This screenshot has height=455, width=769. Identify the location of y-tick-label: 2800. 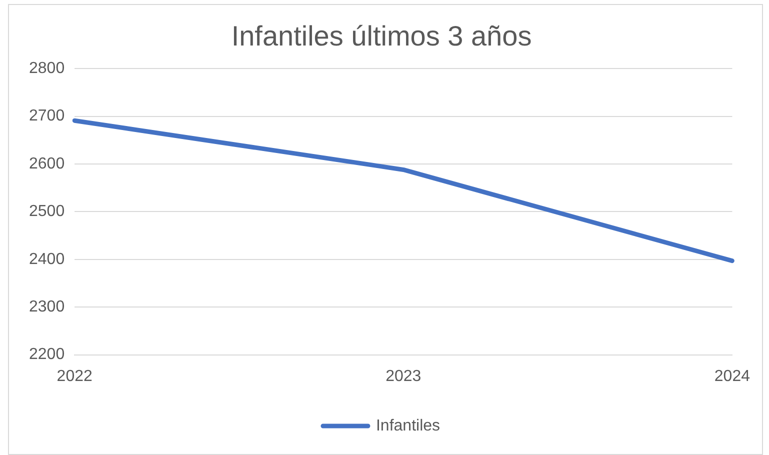
(47, 69).